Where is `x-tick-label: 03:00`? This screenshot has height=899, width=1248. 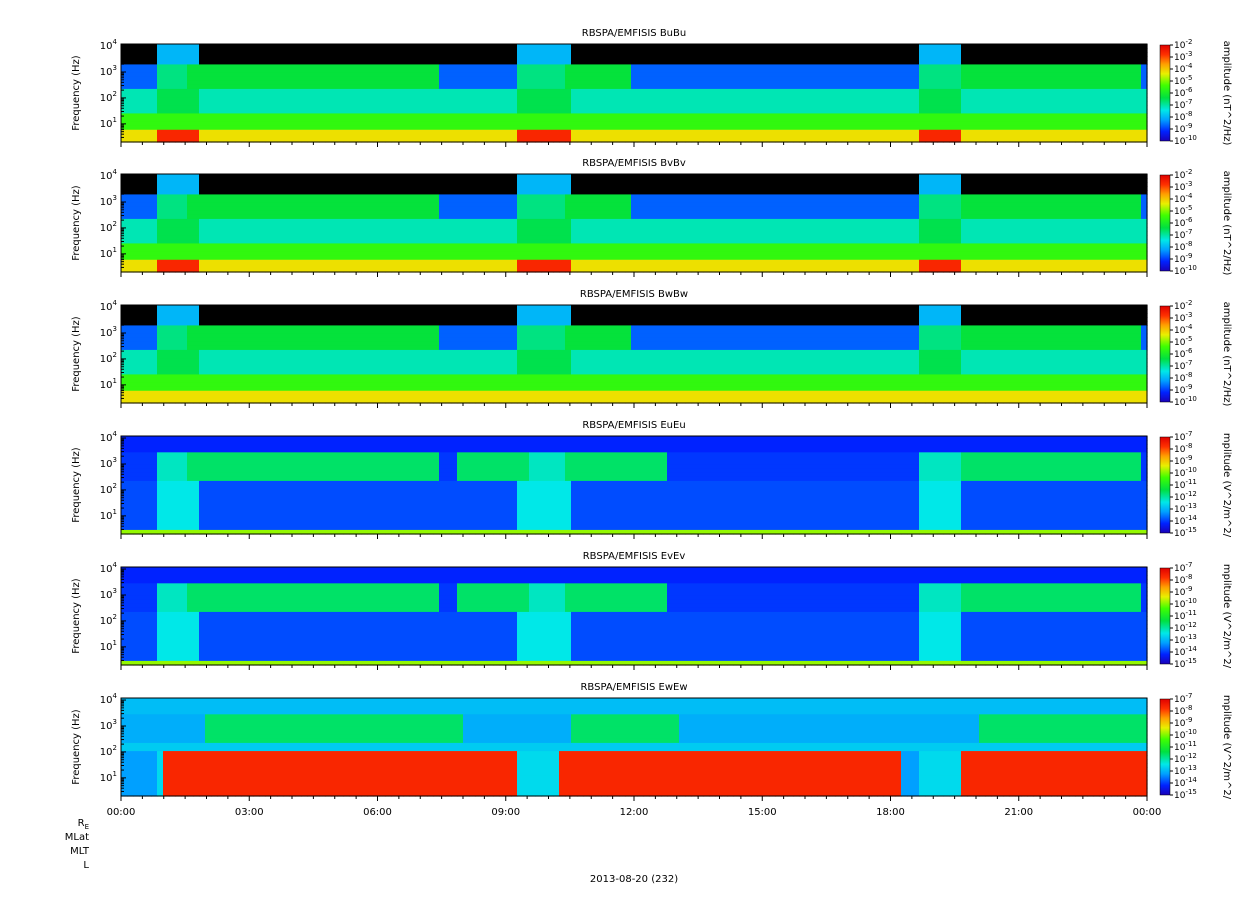 x-tick-label: 03:00 is located at coordinates (249, 812).